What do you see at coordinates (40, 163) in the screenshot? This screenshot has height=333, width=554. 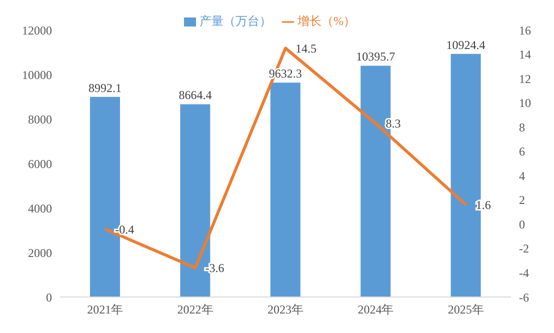 I see `y-tick-label: 6000` at bounding box center [40, 163].